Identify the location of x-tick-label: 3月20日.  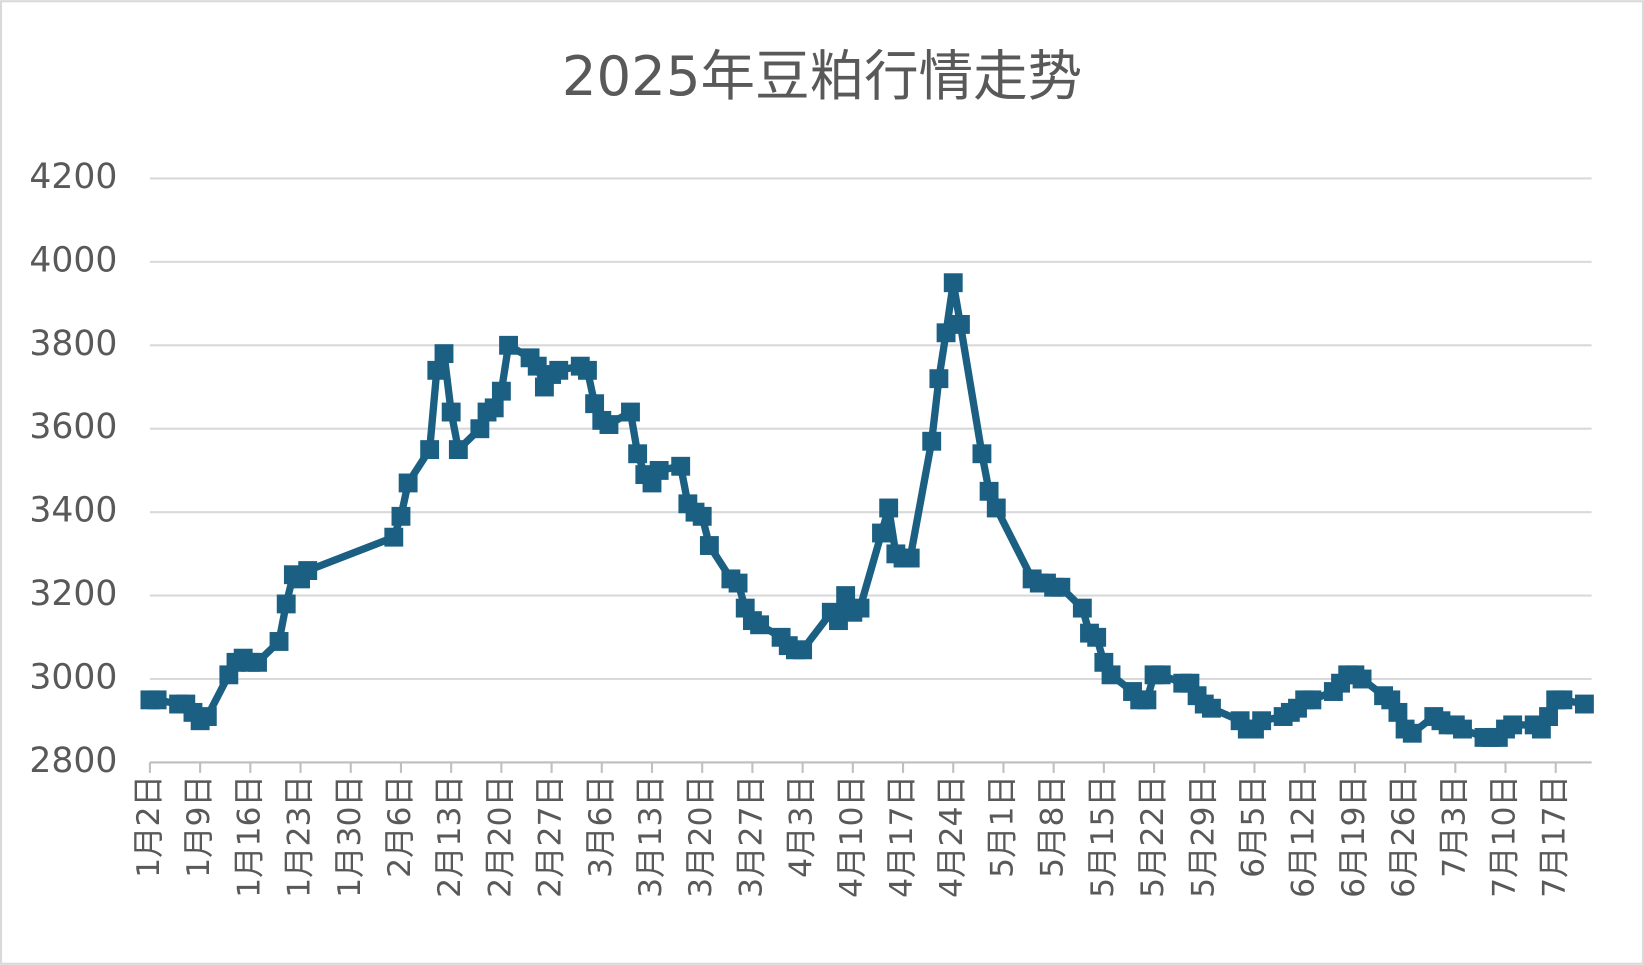
(701, 836).